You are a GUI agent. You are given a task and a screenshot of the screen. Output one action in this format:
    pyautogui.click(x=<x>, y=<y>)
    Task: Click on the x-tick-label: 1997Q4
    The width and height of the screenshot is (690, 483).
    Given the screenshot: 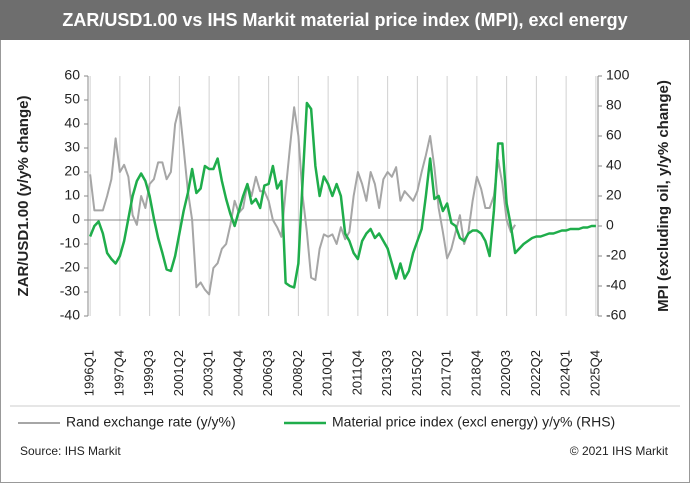 What is the action you would take?
    pyautogui.click(x=118, y=373)
    